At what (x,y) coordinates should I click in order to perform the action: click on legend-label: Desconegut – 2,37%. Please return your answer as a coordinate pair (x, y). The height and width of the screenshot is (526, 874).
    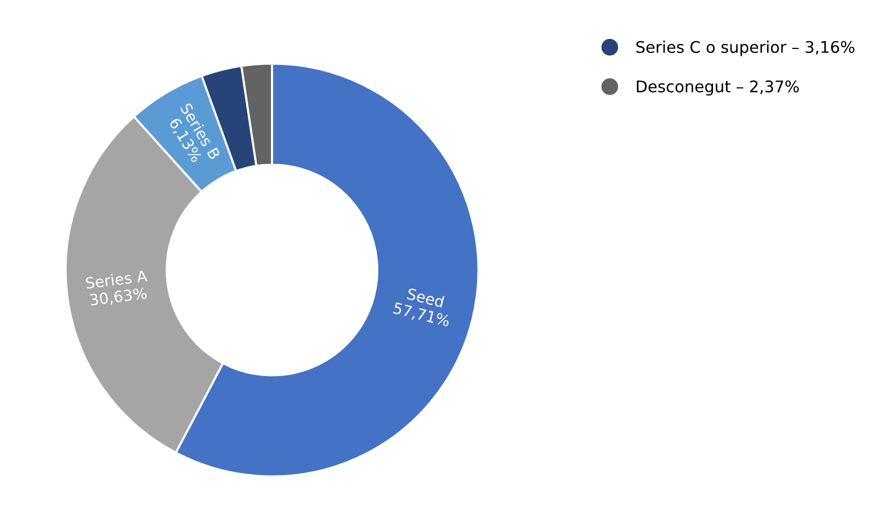
    Looking at the image, I should click on (717, 88).